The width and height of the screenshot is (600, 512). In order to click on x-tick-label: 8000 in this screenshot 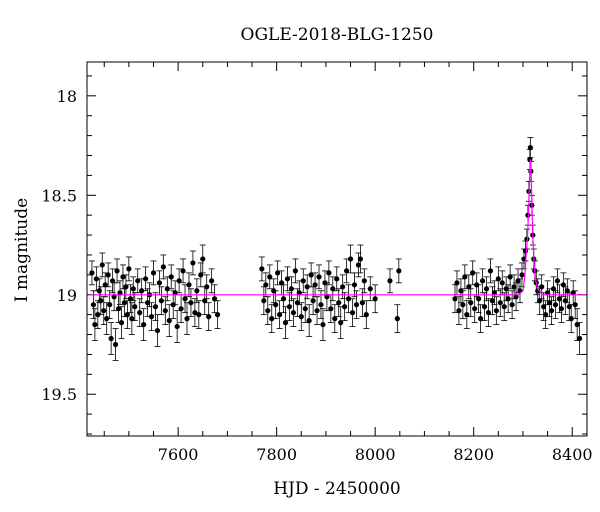, I will do `click(375, 454)`.